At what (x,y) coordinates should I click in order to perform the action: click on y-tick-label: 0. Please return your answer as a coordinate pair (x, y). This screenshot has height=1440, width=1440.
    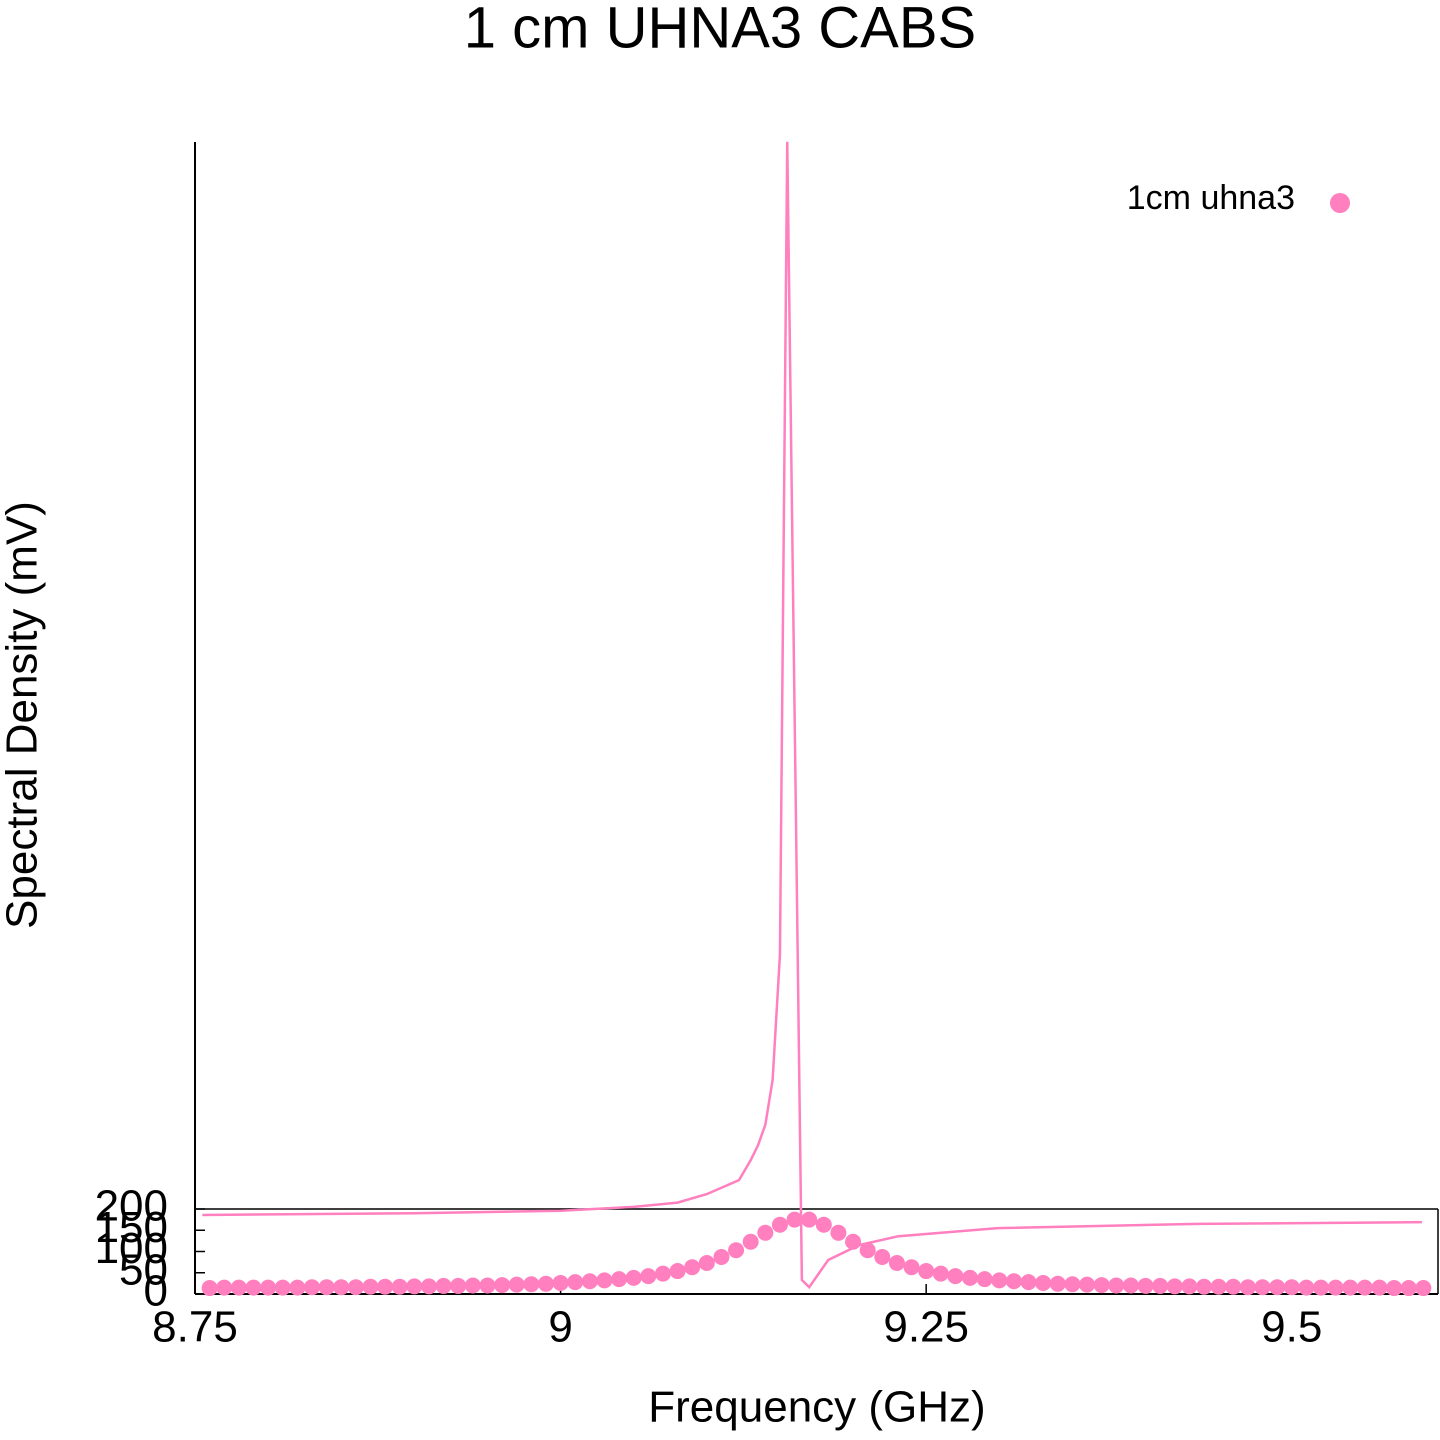
    Looking at the image, I should click on (156, 1291).